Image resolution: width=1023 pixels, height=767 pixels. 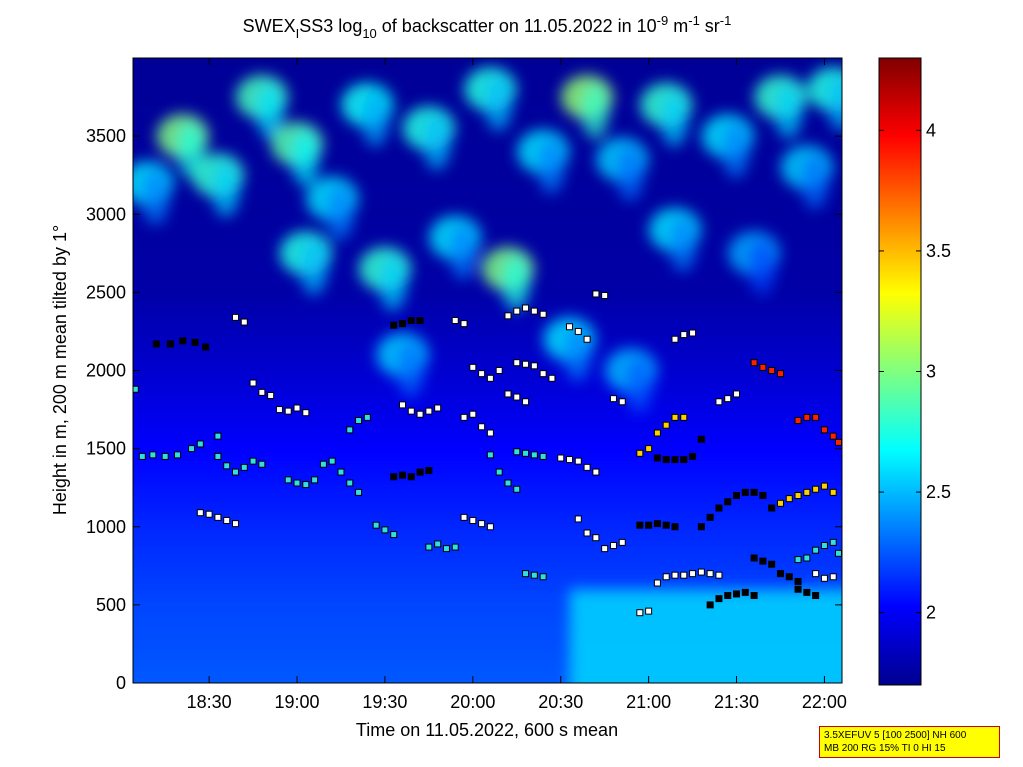 What do you see at coordinates (106, 136) in the screenshot?
I see `y-tick-label: 3500` at bounding box center [106, 136].